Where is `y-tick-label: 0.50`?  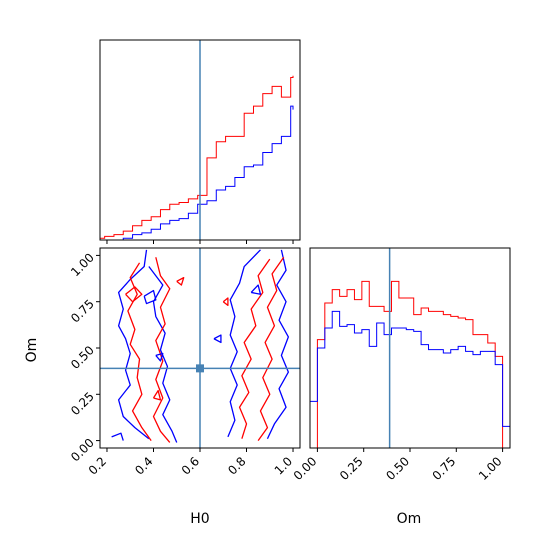
y-tick-label: 0.50 is located at coordinates (82, 357).